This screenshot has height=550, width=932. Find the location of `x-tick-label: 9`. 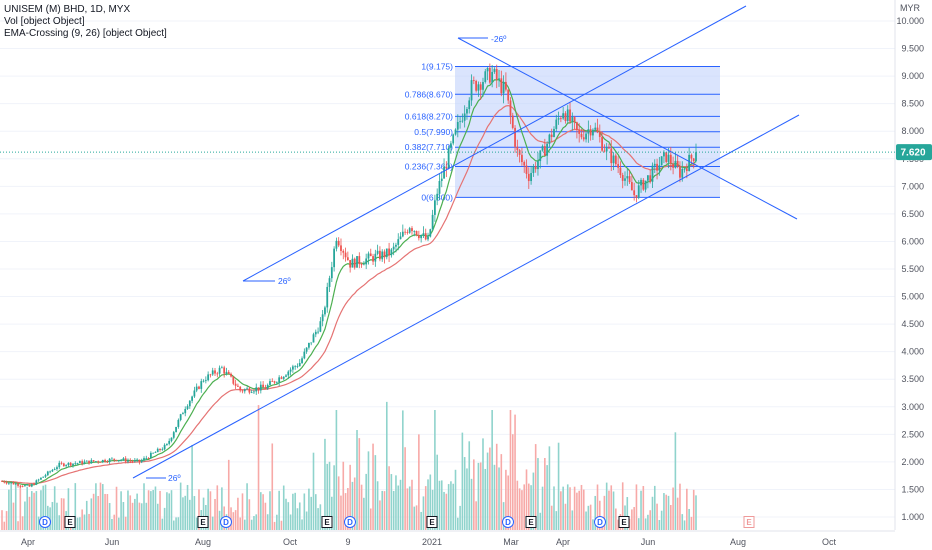

x-tick-label: 9 is located at coordinates (347, 542).